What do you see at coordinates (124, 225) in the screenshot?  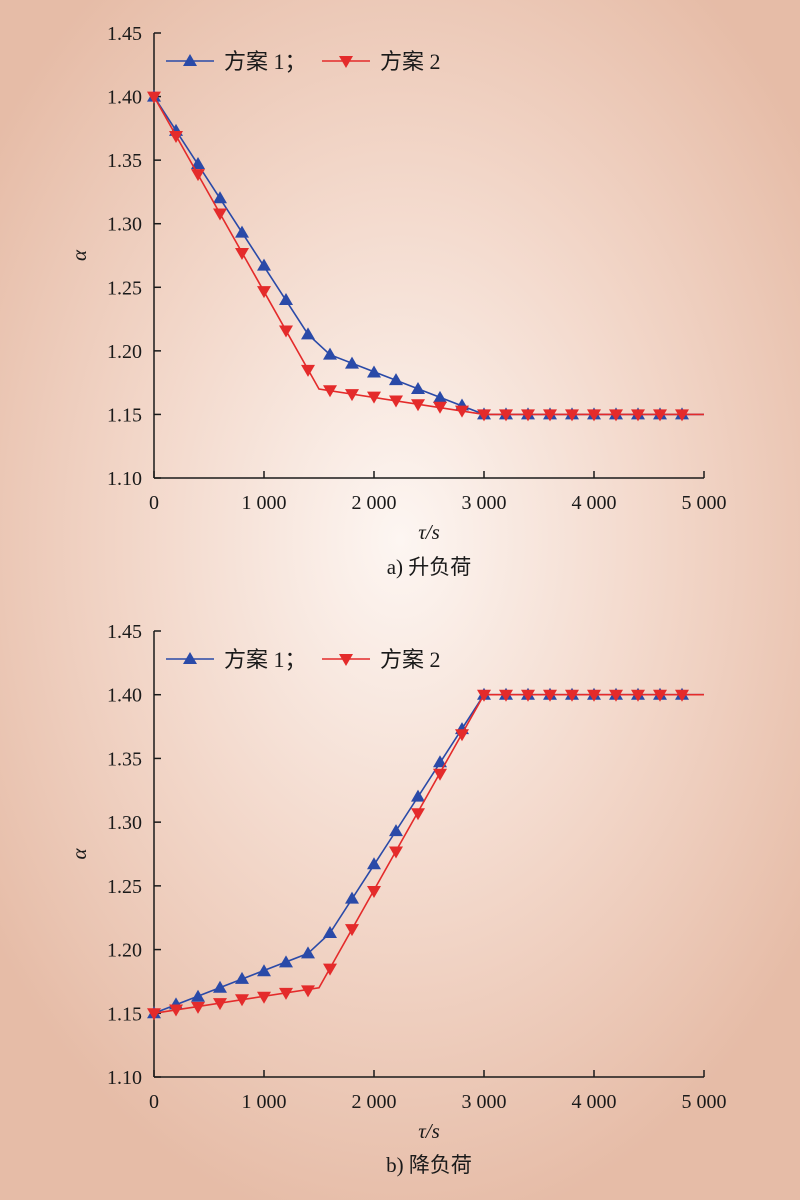 I see `y-tick-label: 1.30` at bounding box center [124, 225].